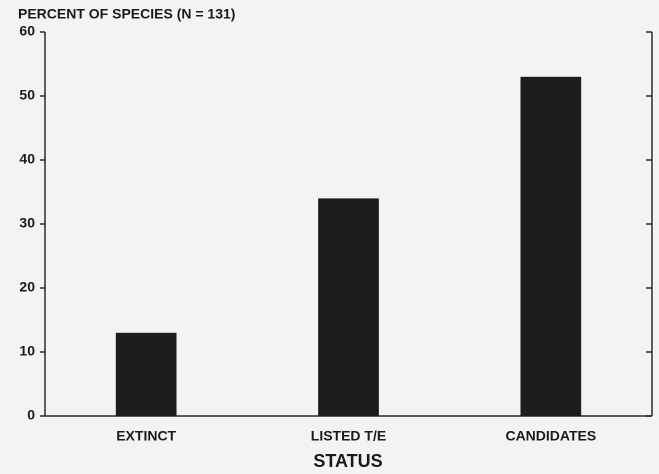  I want to click on y-tick-label: 10, so click(27, 351).